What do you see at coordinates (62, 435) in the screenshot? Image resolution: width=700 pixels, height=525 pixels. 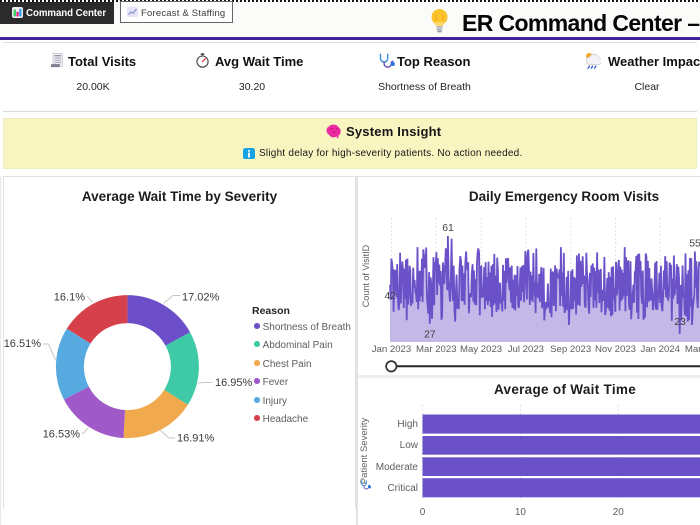 I see `svg-text: 16.53%` at bounding box center [62, 435].